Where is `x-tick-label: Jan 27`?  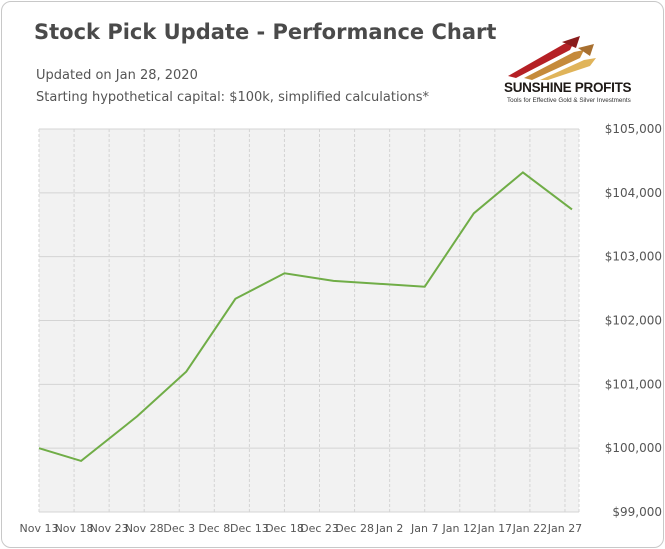
x-tick-label: Jan 27 is located at coordinates (564, 528).